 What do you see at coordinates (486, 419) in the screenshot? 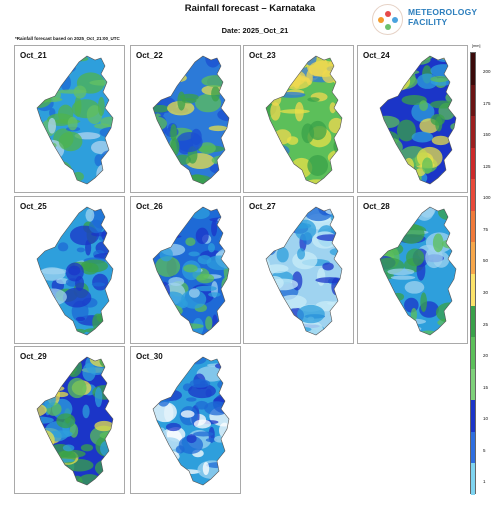
I see `legend-tick-label: 10` at bounding box center [486, 419].